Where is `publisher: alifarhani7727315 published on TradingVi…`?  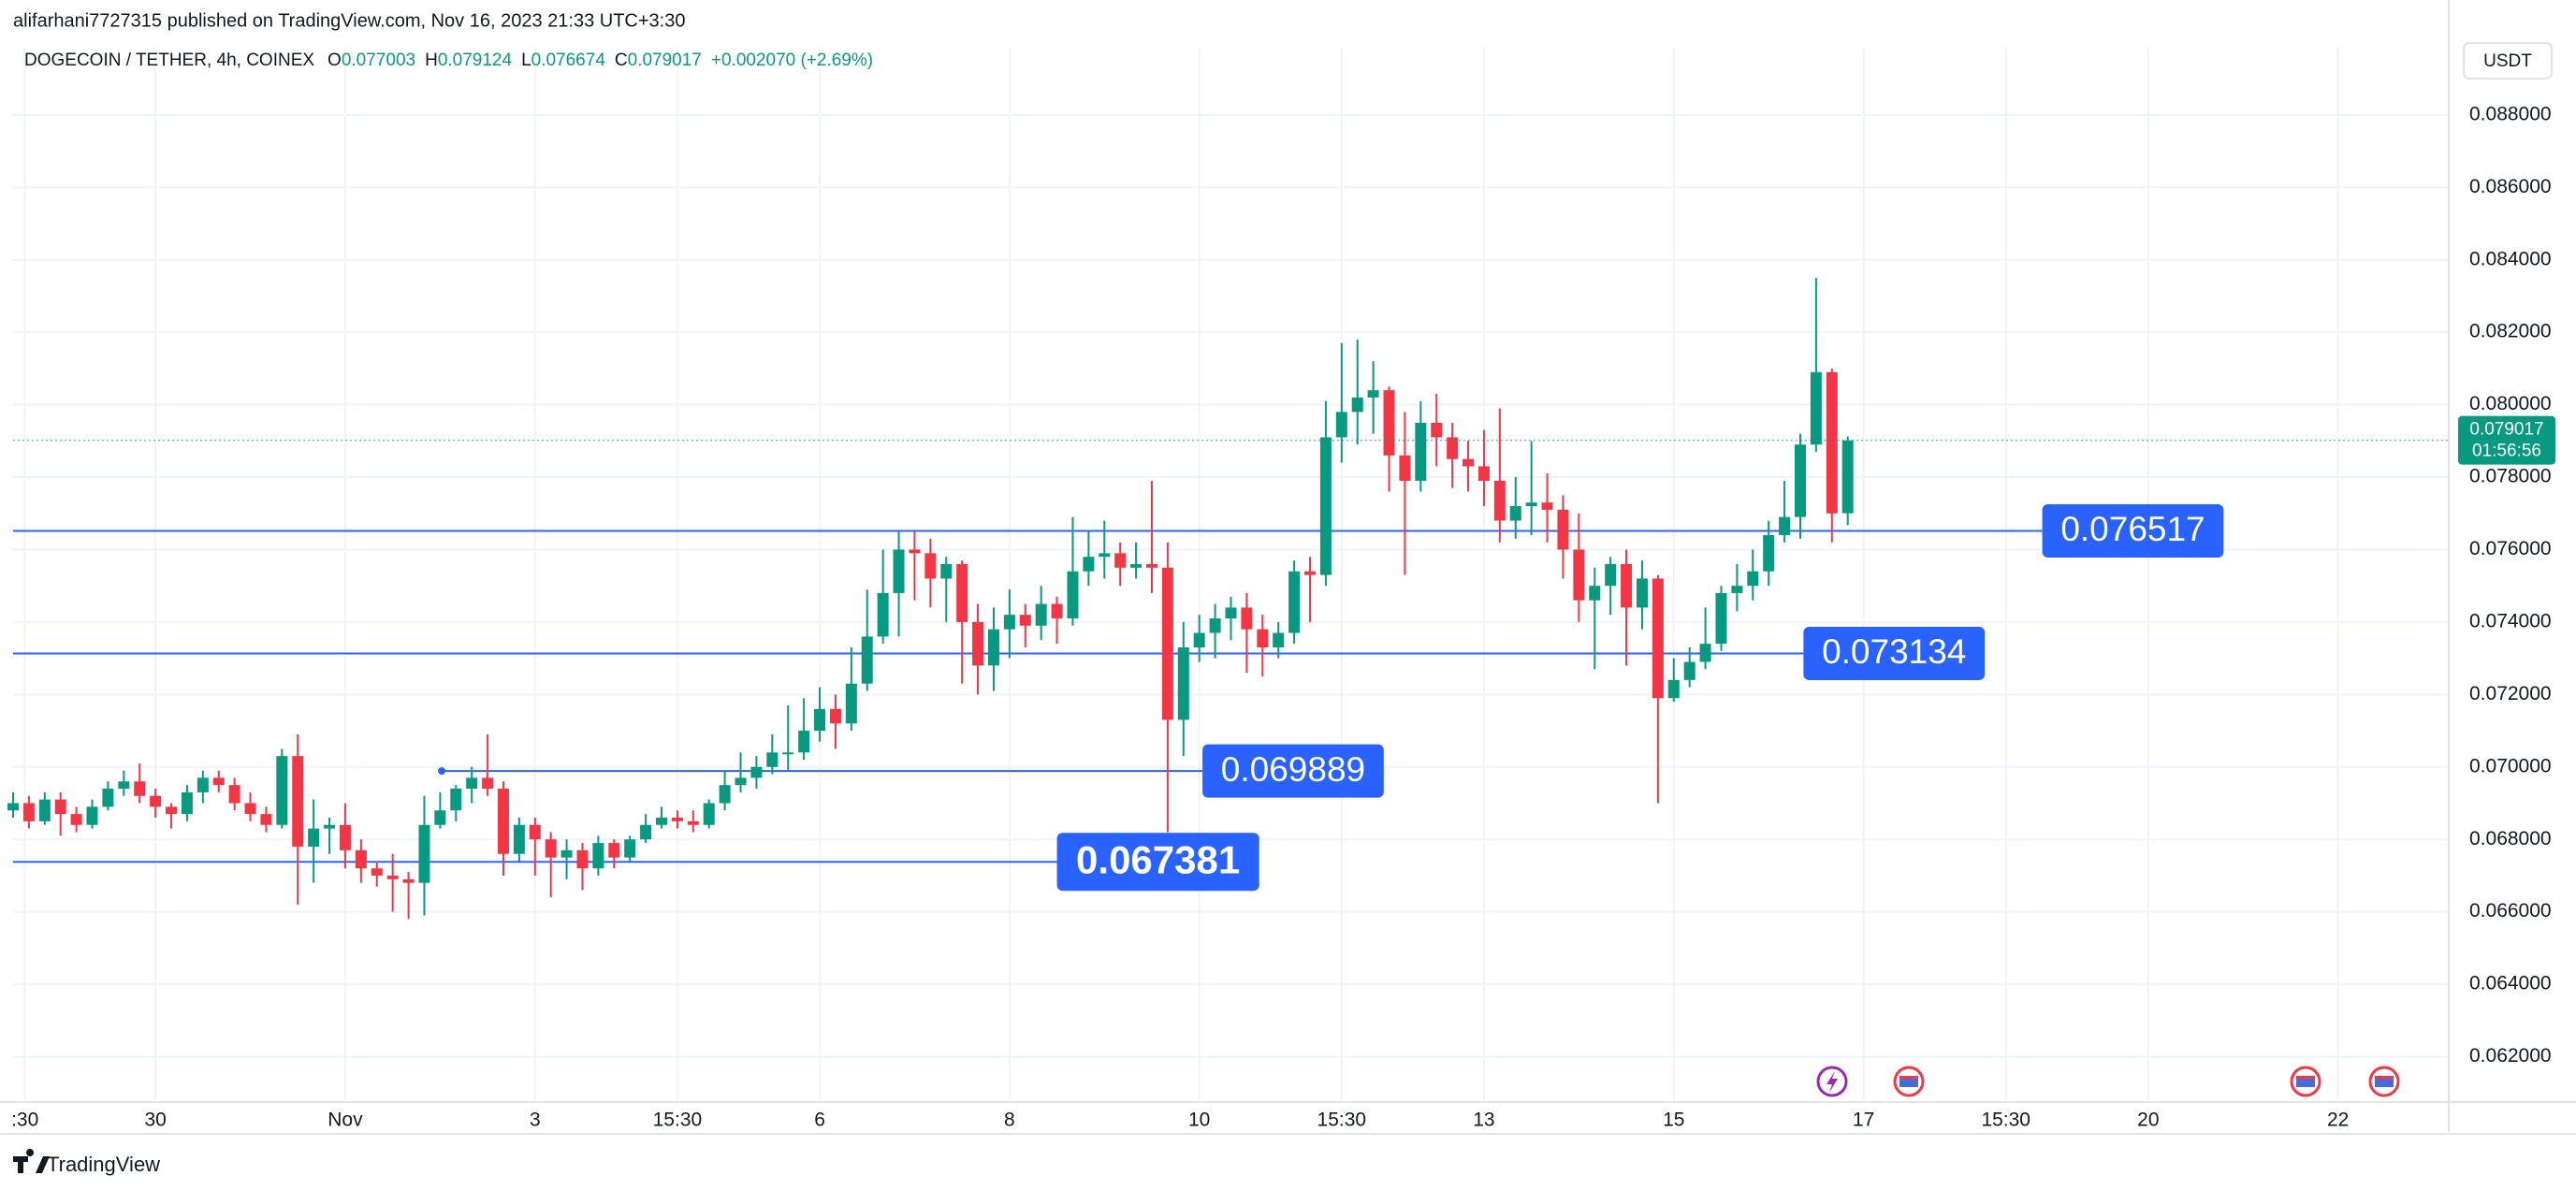 publisher: alifarhani7727315 published on TradingVi… is located at coordinates (349, 20).